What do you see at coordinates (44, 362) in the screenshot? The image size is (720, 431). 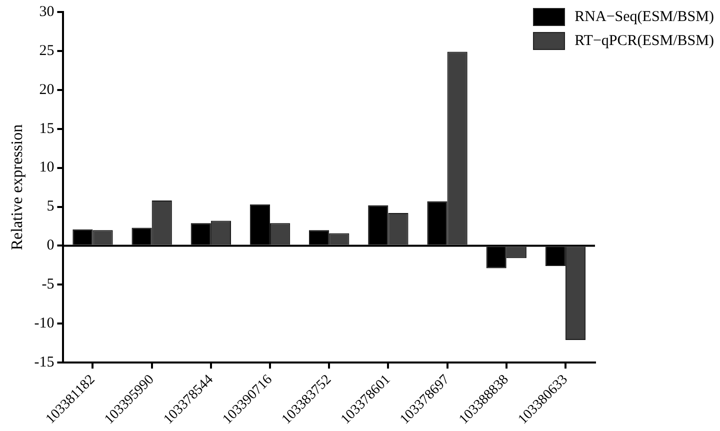 I see `y-tick-label: -15` at bounding box center [44, 362].